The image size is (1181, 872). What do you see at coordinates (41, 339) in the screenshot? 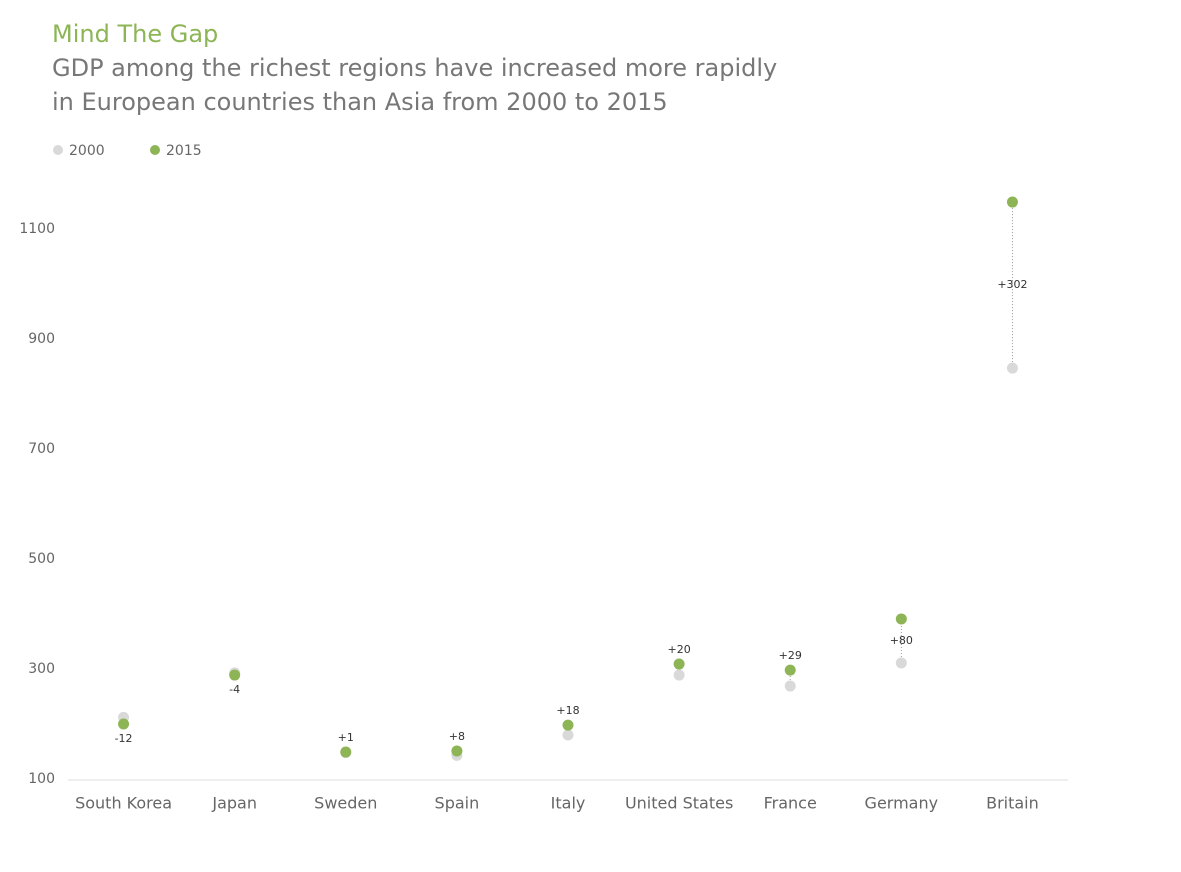
I see `y-tick-label: 900` at bounding box center [41, 339].